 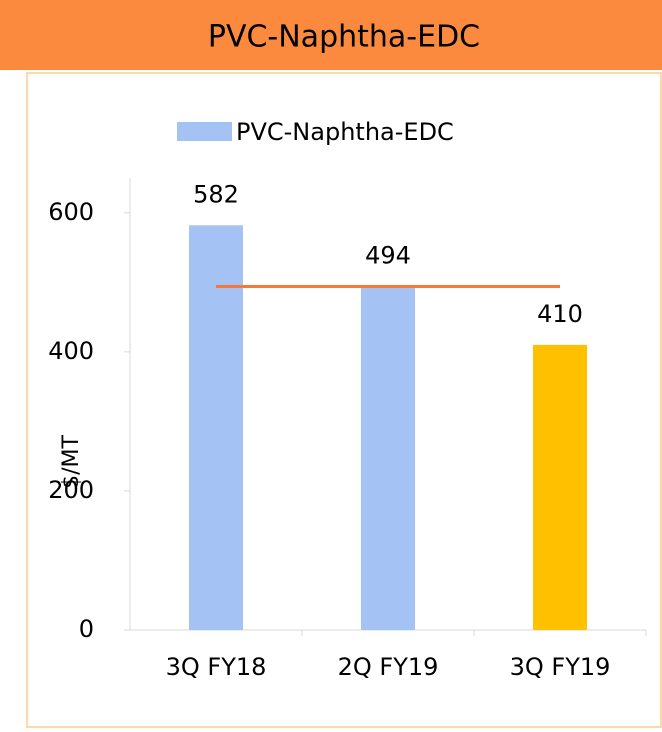 What do you see at coordinates (71, 490) in the screenshot?
I see `y-tick-label: 200` at bounding box center [71, 490].